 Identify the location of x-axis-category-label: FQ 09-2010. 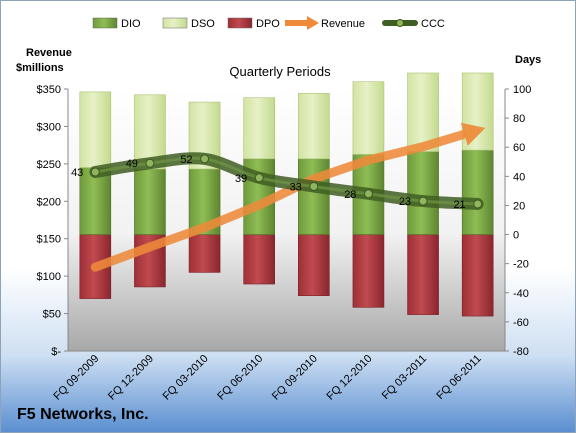
(295, 378).